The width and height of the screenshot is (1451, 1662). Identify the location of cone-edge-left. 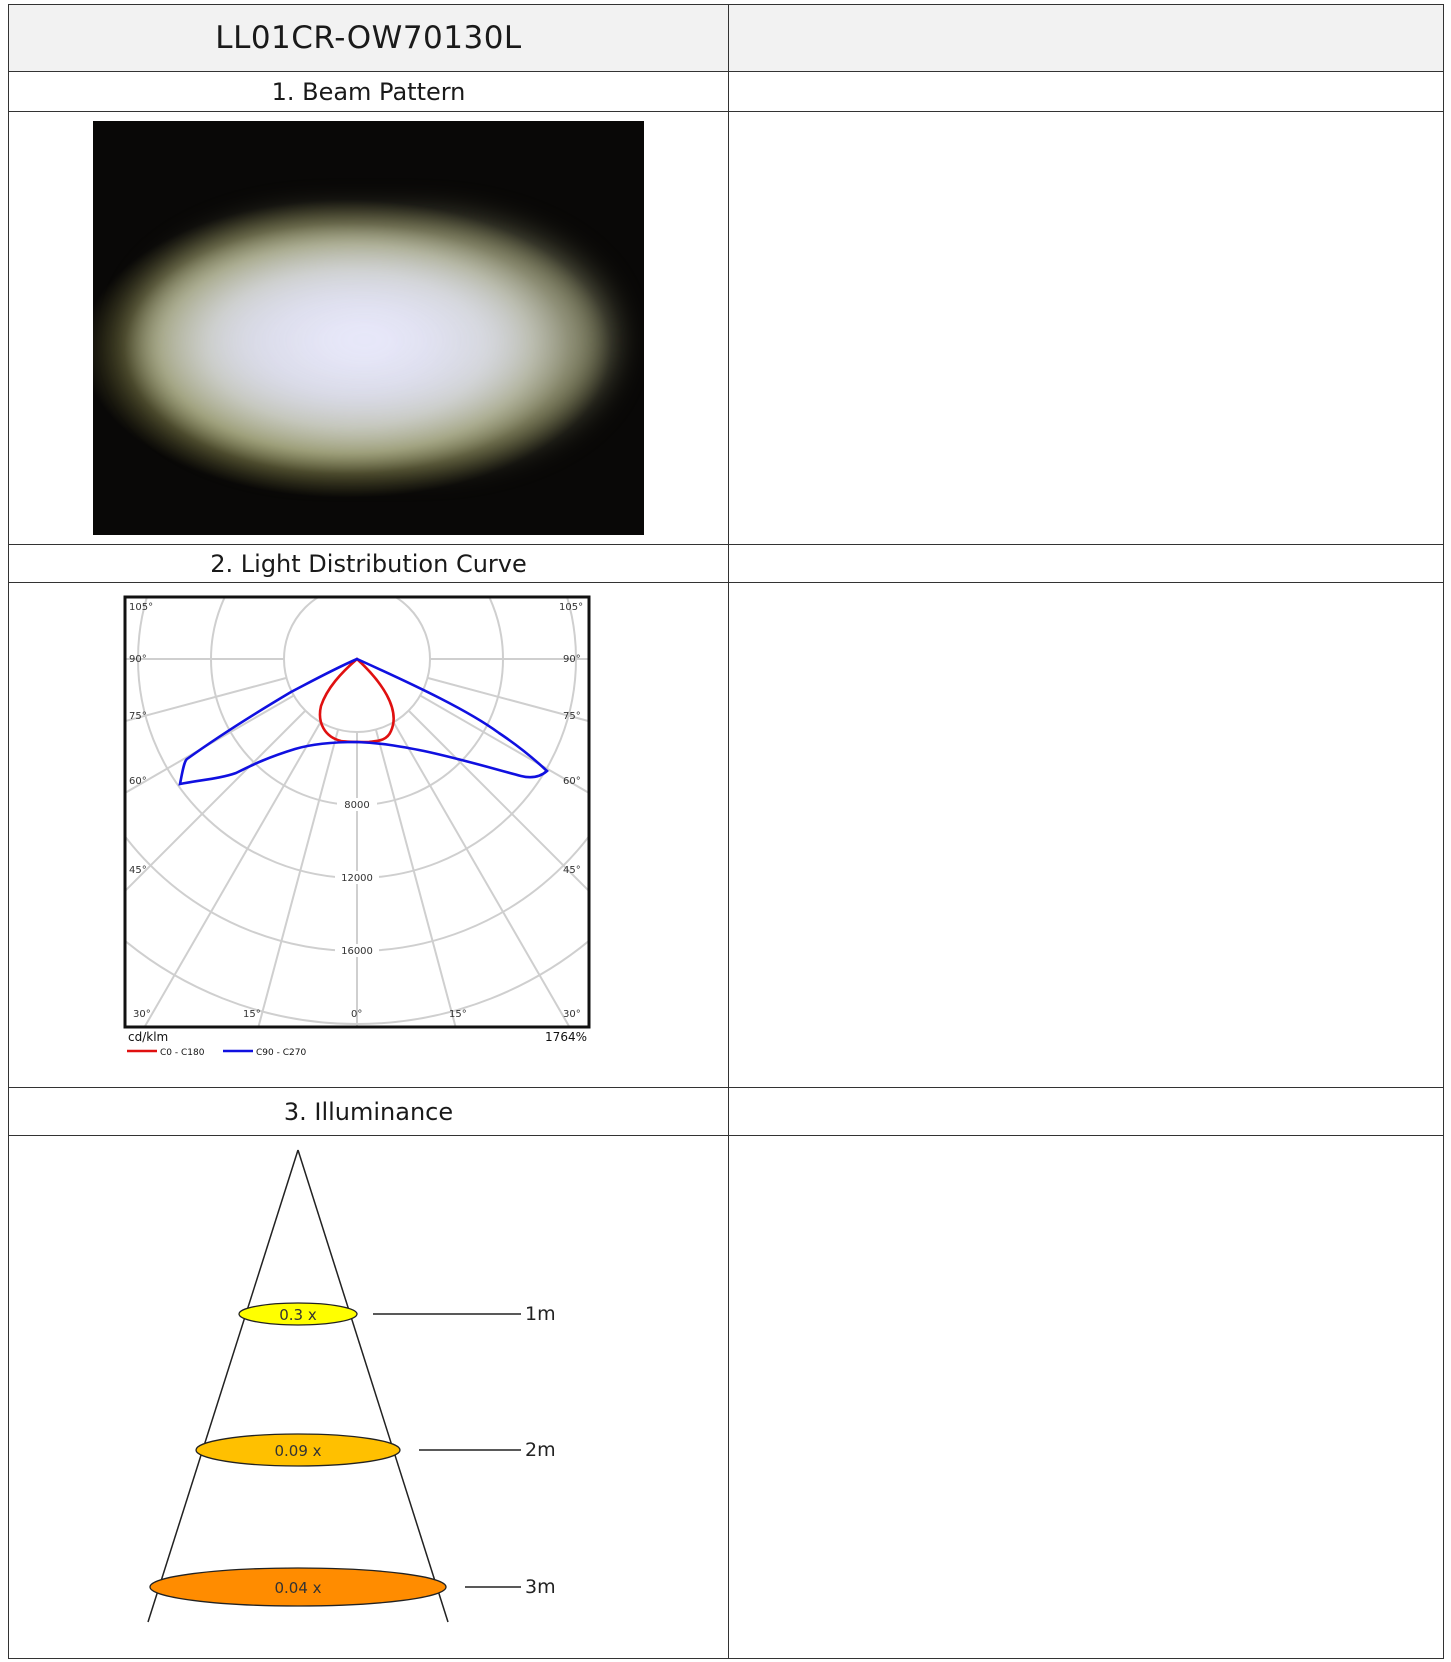
(223, 1386).